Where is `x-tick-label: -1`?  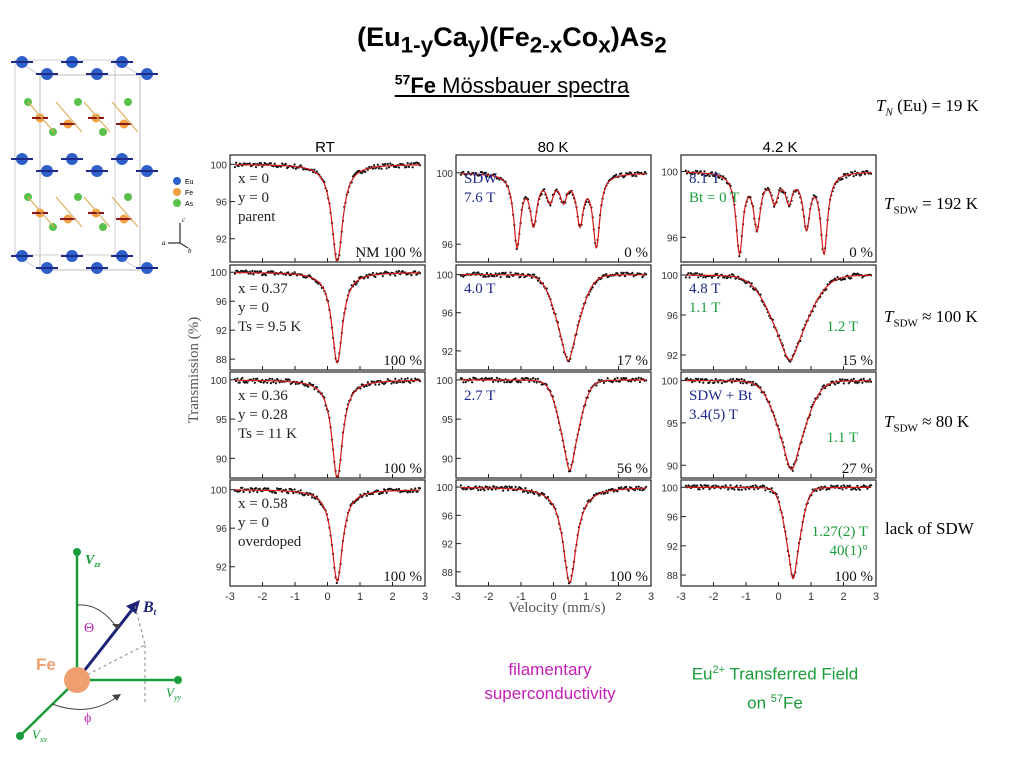
x-tick-label: -1 is located at coordinates (295, 597).